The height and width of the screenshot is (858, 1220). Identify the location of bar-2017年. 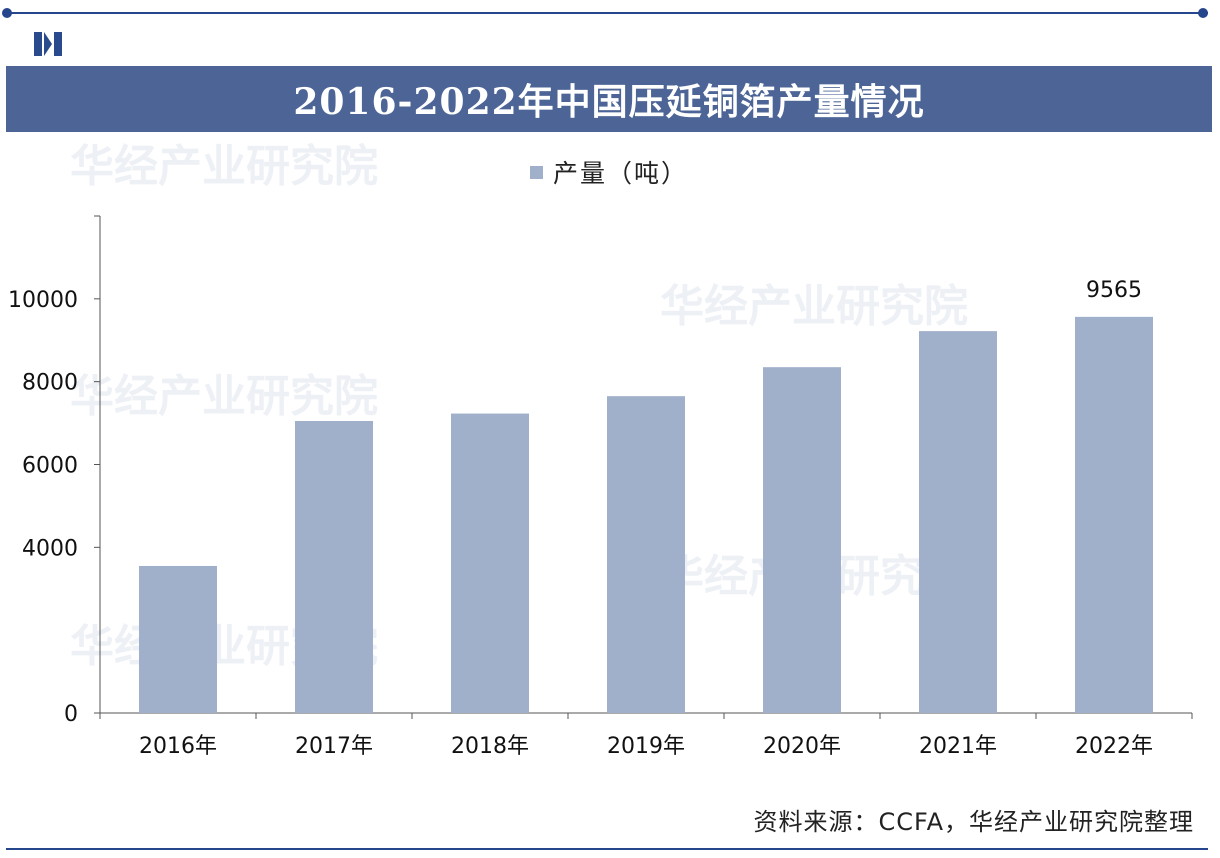
(334, 567).